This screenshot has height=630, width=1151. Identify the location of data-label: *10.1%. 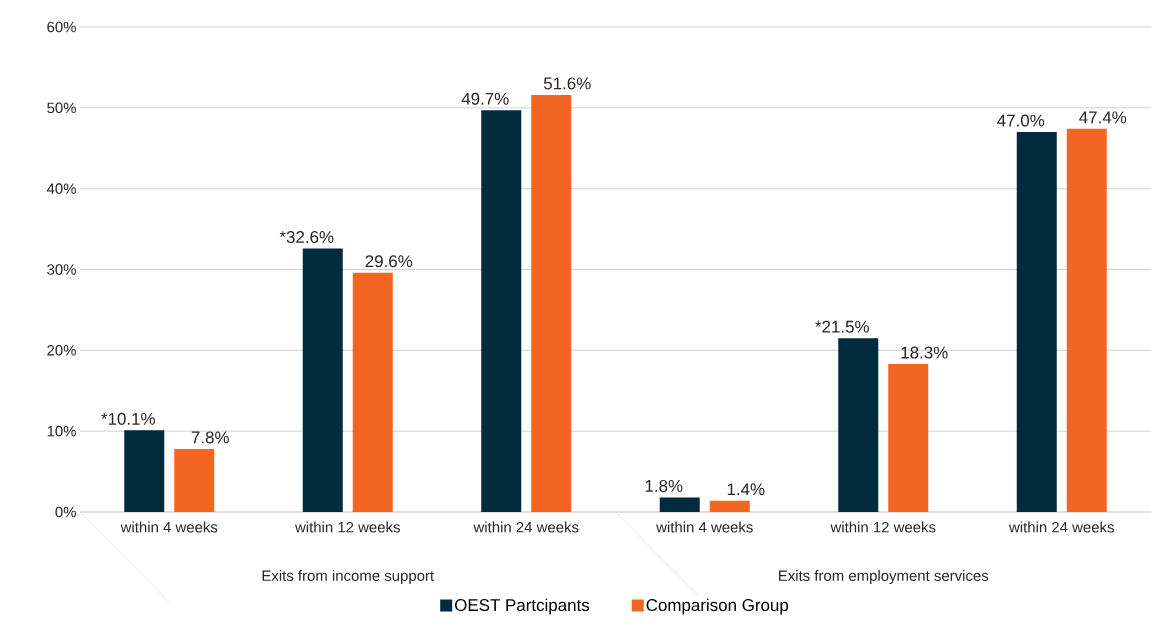
(128, 418).